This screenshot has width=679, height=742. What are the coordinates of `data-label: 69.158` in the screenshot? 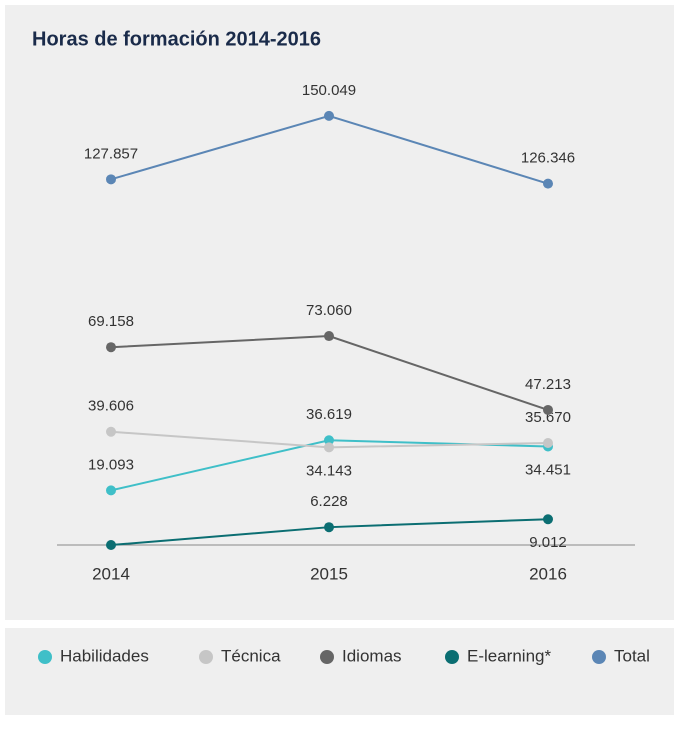 It's located at (111, 321).